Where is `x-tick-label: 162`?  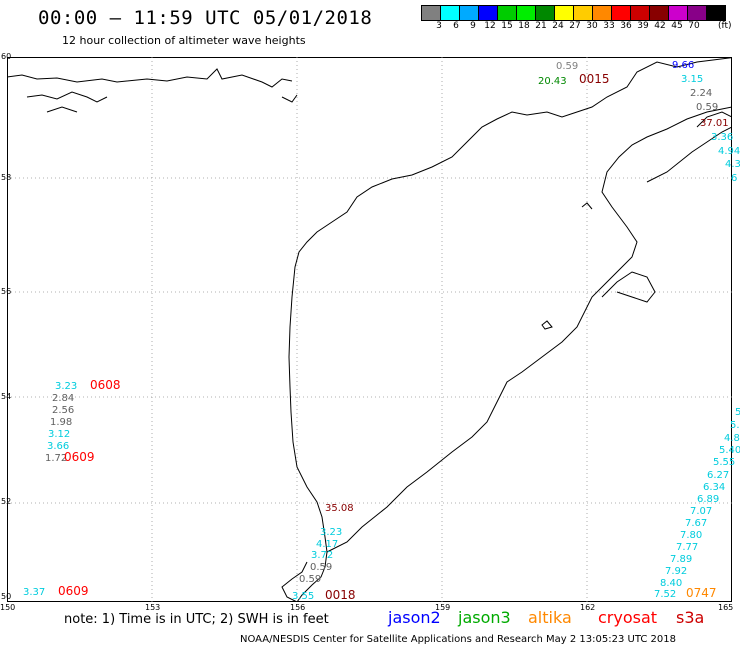 x-tick-label: 162 is located at coordinates (588, 607).